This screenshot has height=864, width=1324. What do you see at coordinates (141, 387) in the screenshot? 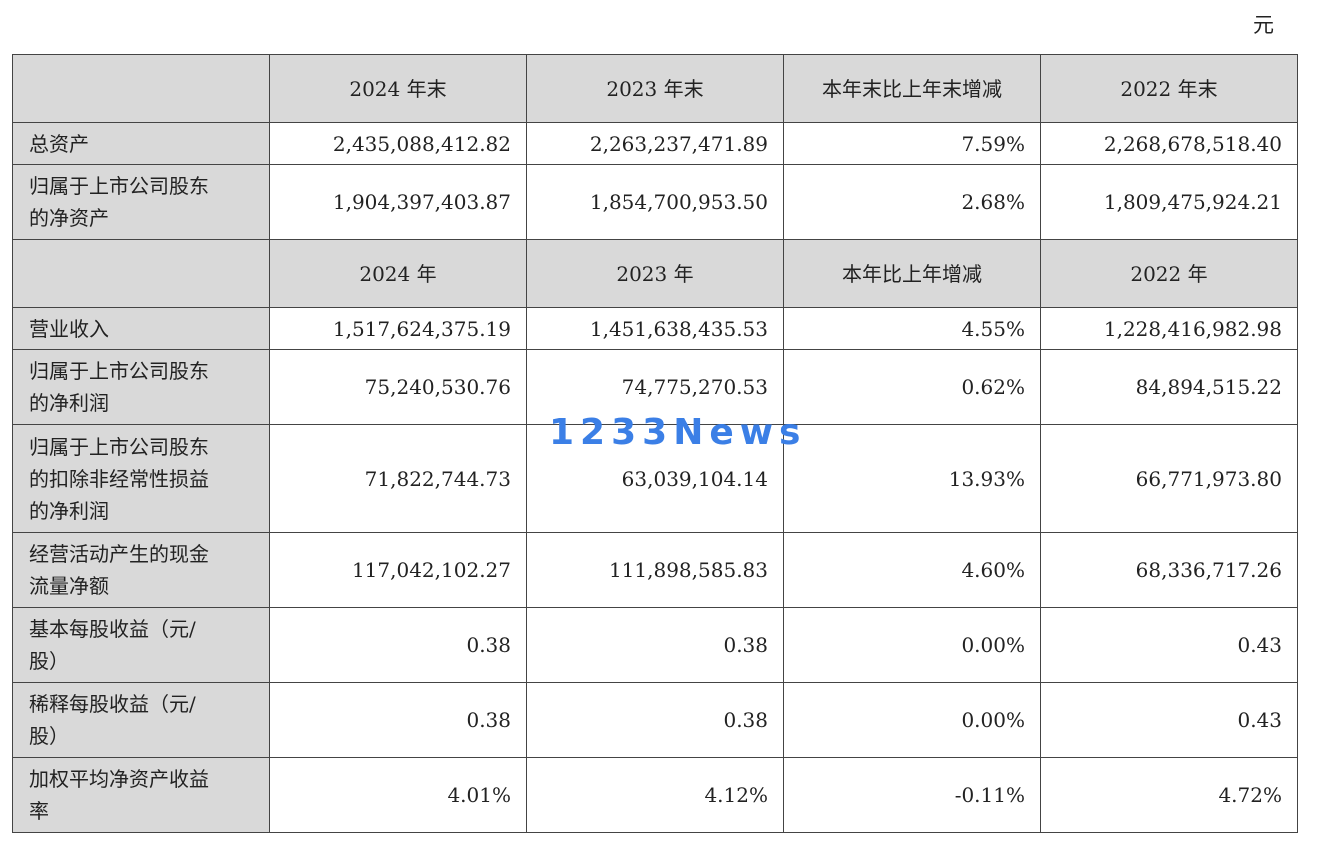
I see `row-label: 归属于上市公司股东 的净利润` at bounding box center [141, 387].